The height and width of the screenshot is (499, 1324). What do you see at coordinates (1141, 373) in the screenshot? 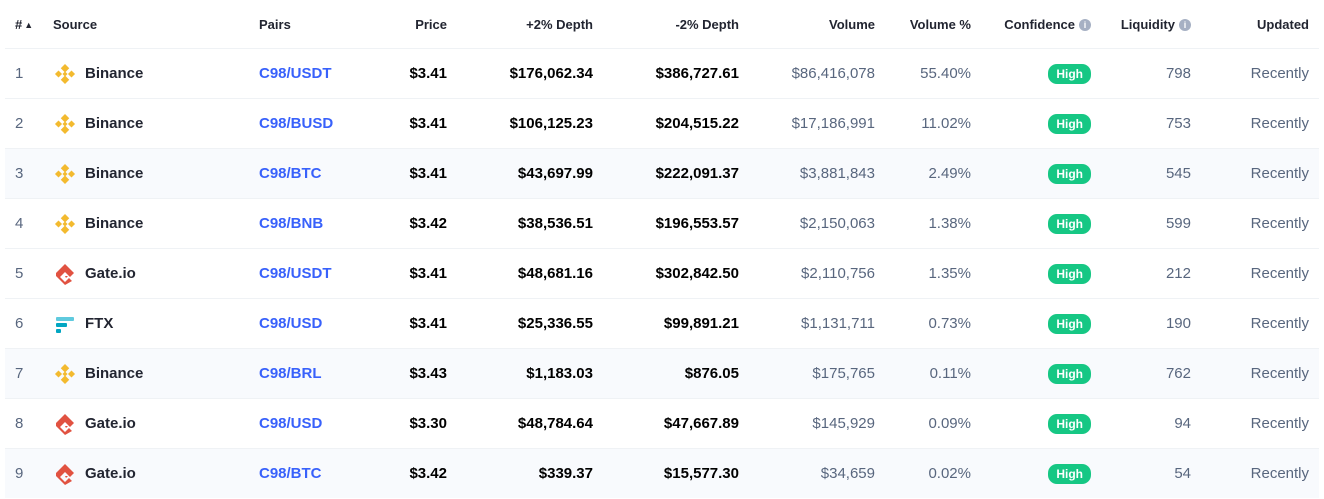
I see `liquidity-cell: 762` at bounding box center [1141, 373].